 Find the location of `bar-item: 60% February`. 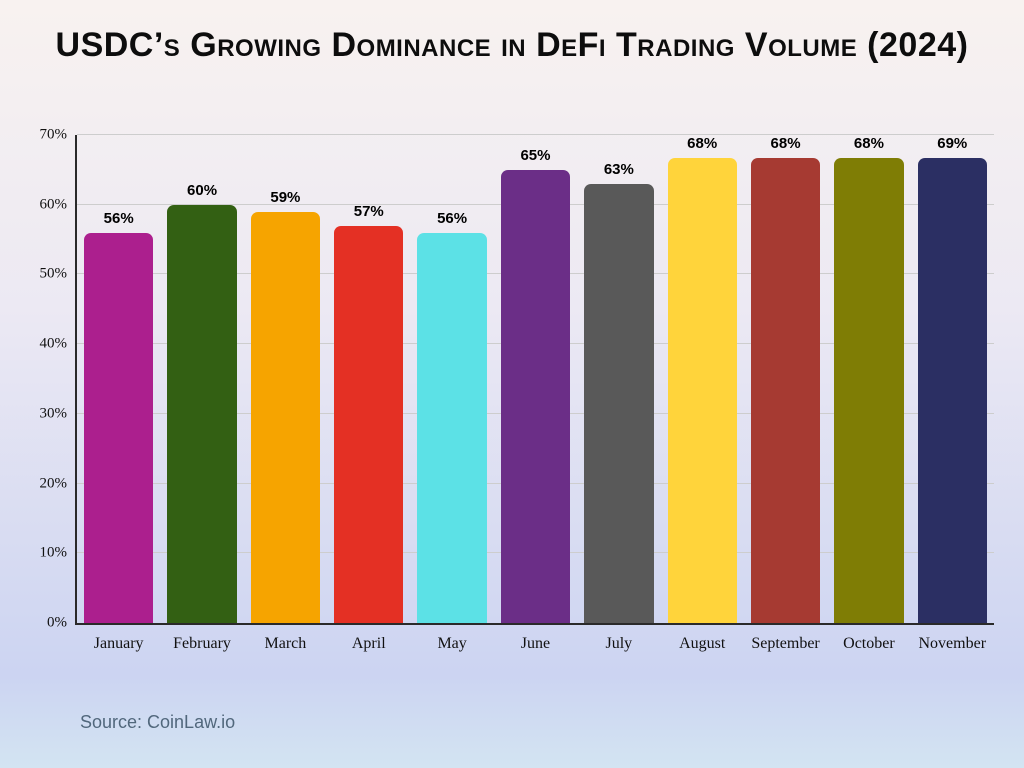

bar-item: 60% February is located at coordinates (202, 393).